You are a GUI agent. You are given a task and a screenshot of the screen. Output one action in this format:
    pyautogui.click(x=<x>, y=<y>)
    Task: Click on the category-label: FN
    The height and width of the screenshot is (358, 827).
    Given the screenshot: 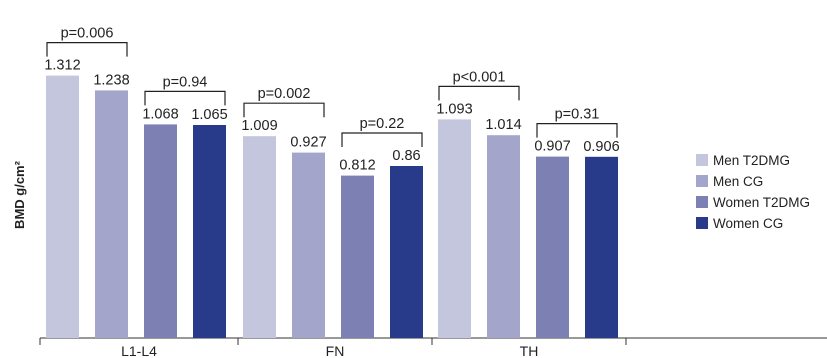 What is the action you would take?
    pyautogui.click(x=335, y=350)
    